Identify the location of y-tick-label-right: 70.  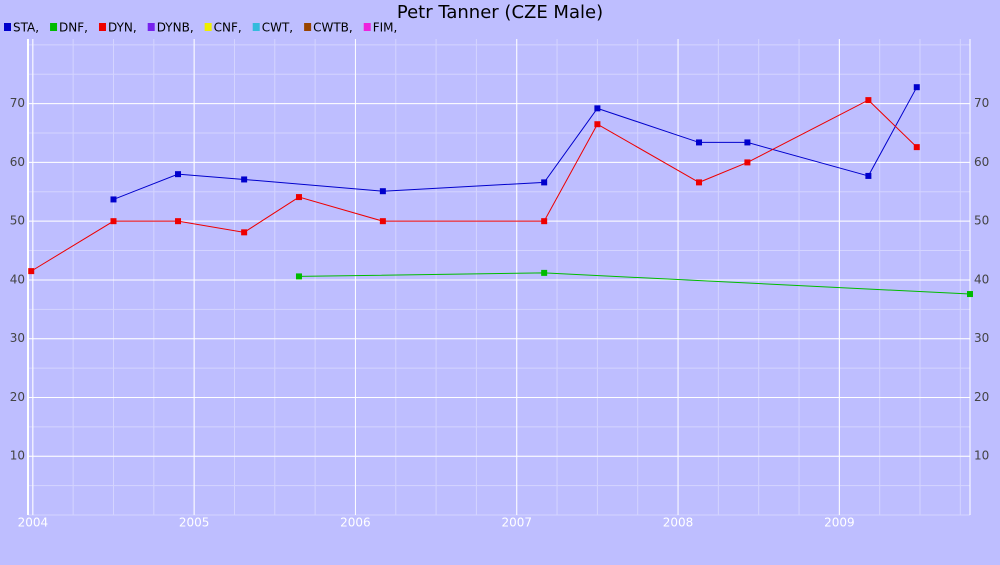
(981, 103).